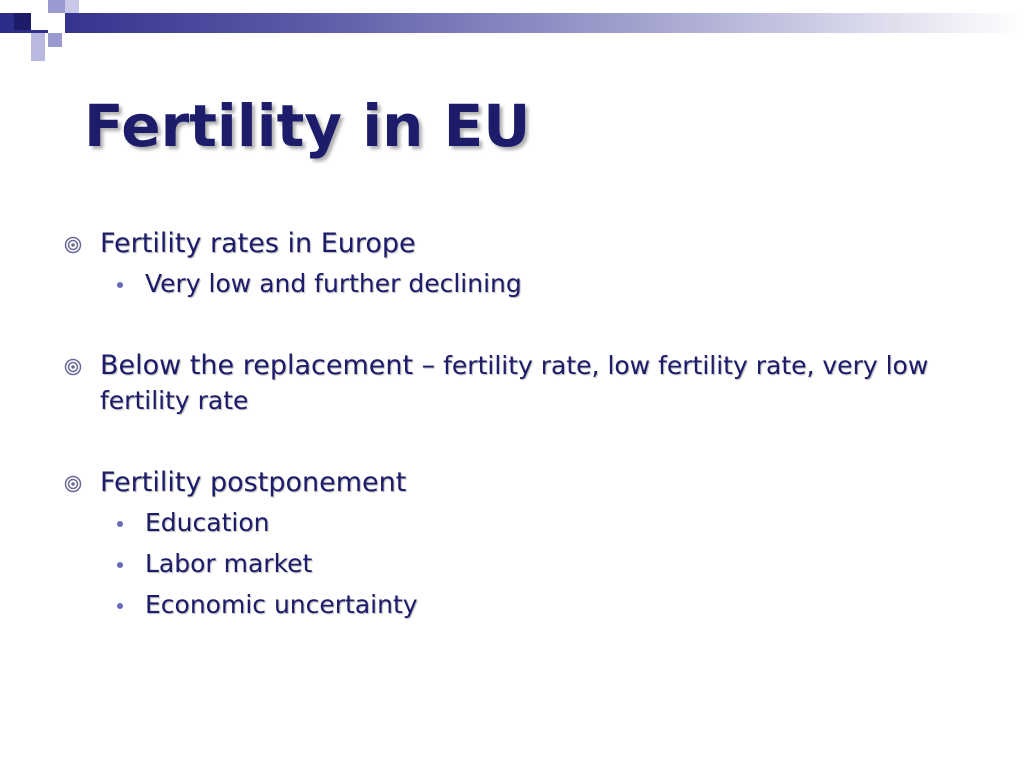 The image size is (1024, 768). I want to click on sub-bullet-item: Economic uncertainty, so click(512, 605).